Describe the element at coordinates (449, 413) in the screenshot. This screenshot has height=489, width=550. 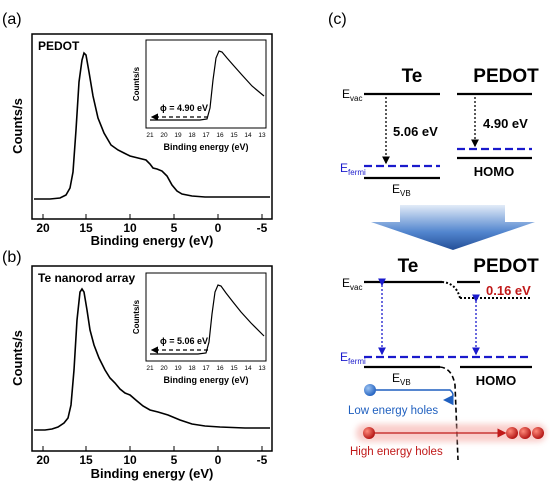
I see `vb-bend` at that location.